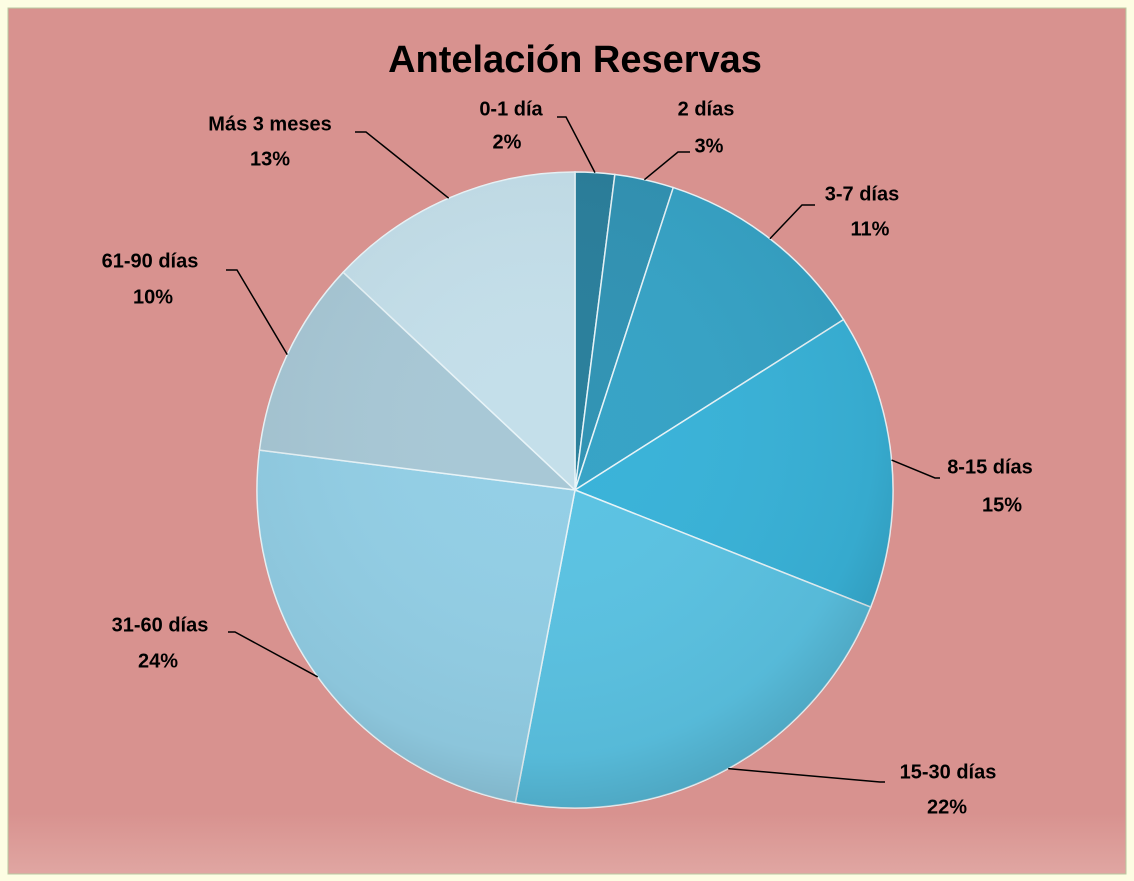  I want to click on category-label: 8-15 días, so click(990, 467).